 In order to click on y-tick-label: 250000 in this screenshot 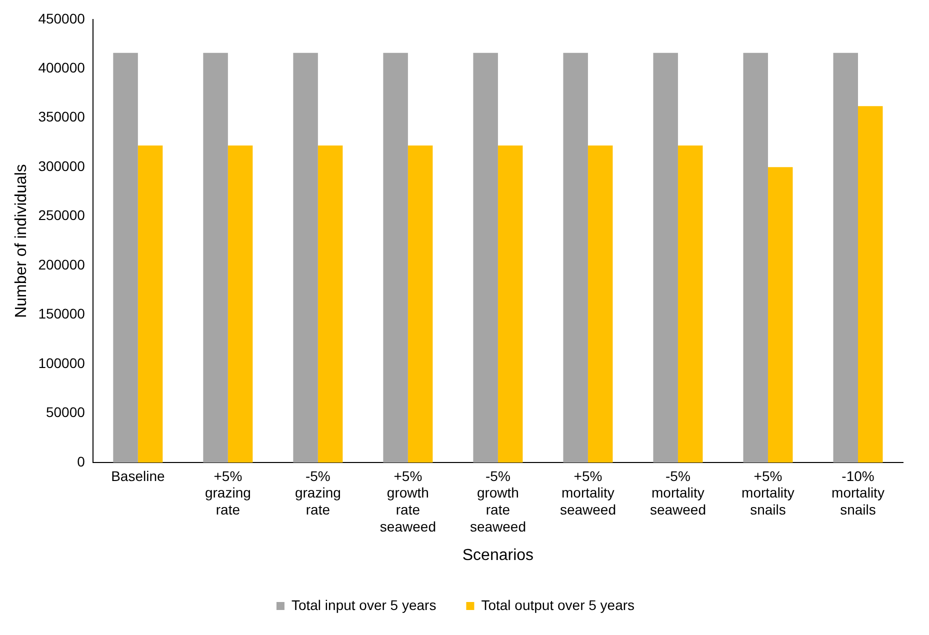, I will do `click(62, 215)`.